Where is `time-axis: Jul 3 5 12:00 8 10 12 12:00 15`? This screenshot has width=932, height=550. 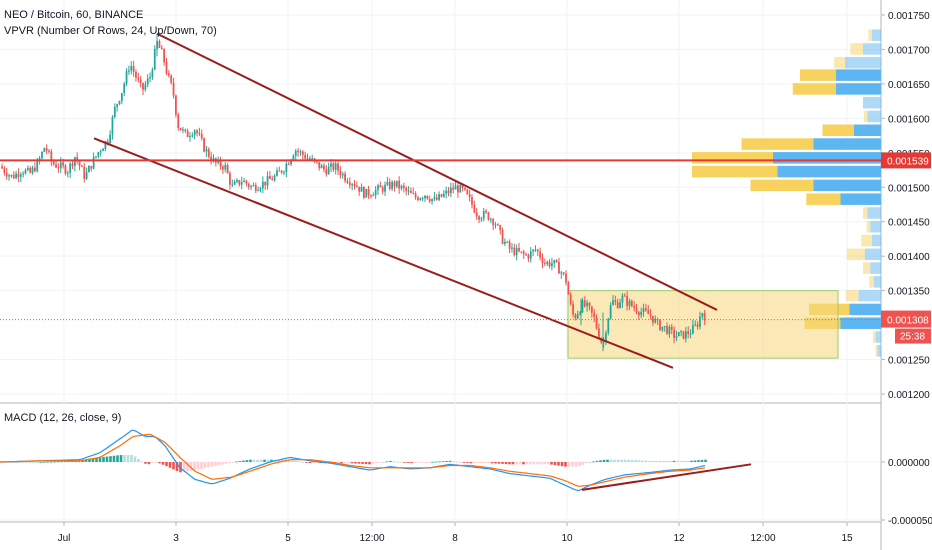 time-axis: Jul 3 5 12:00 8 10 12 12:00 15 is located at coordinates (455, 533).